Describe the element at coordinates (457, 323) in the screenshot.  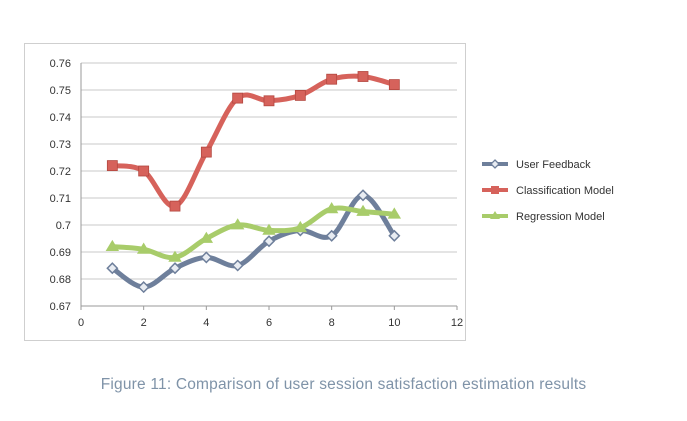
I see `x-tick-label: 12` at that location.